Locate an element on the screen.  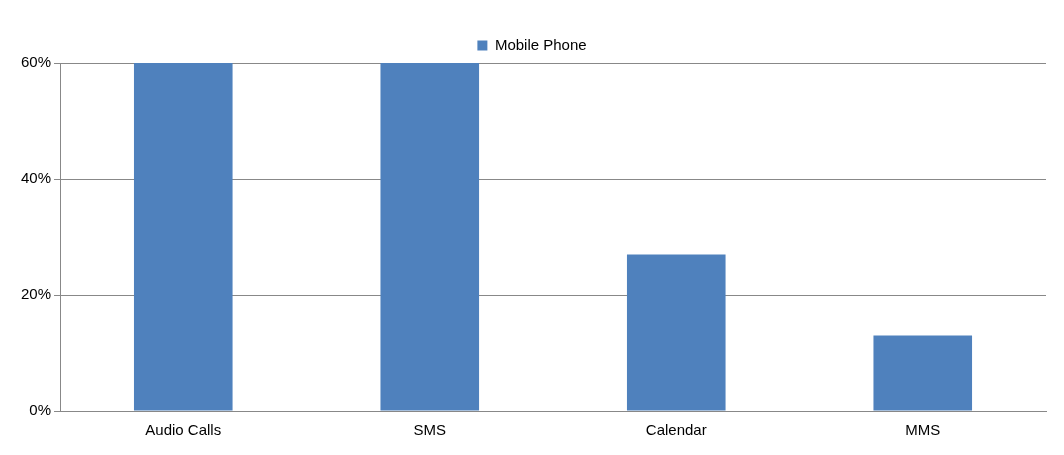
x-tick-label: Calendar is located at coordinates (676, 430).